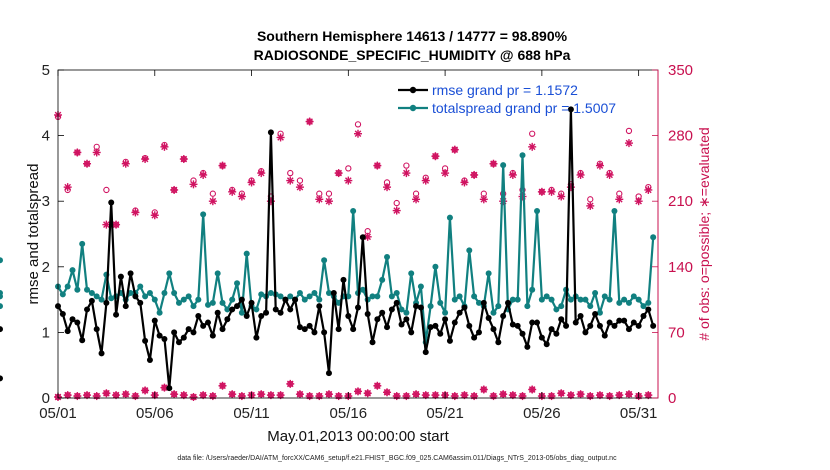 The image size is (830, 470). I want to click on legend-label-rmse: rmse grand pr = 1.1572, so click(505, 90).